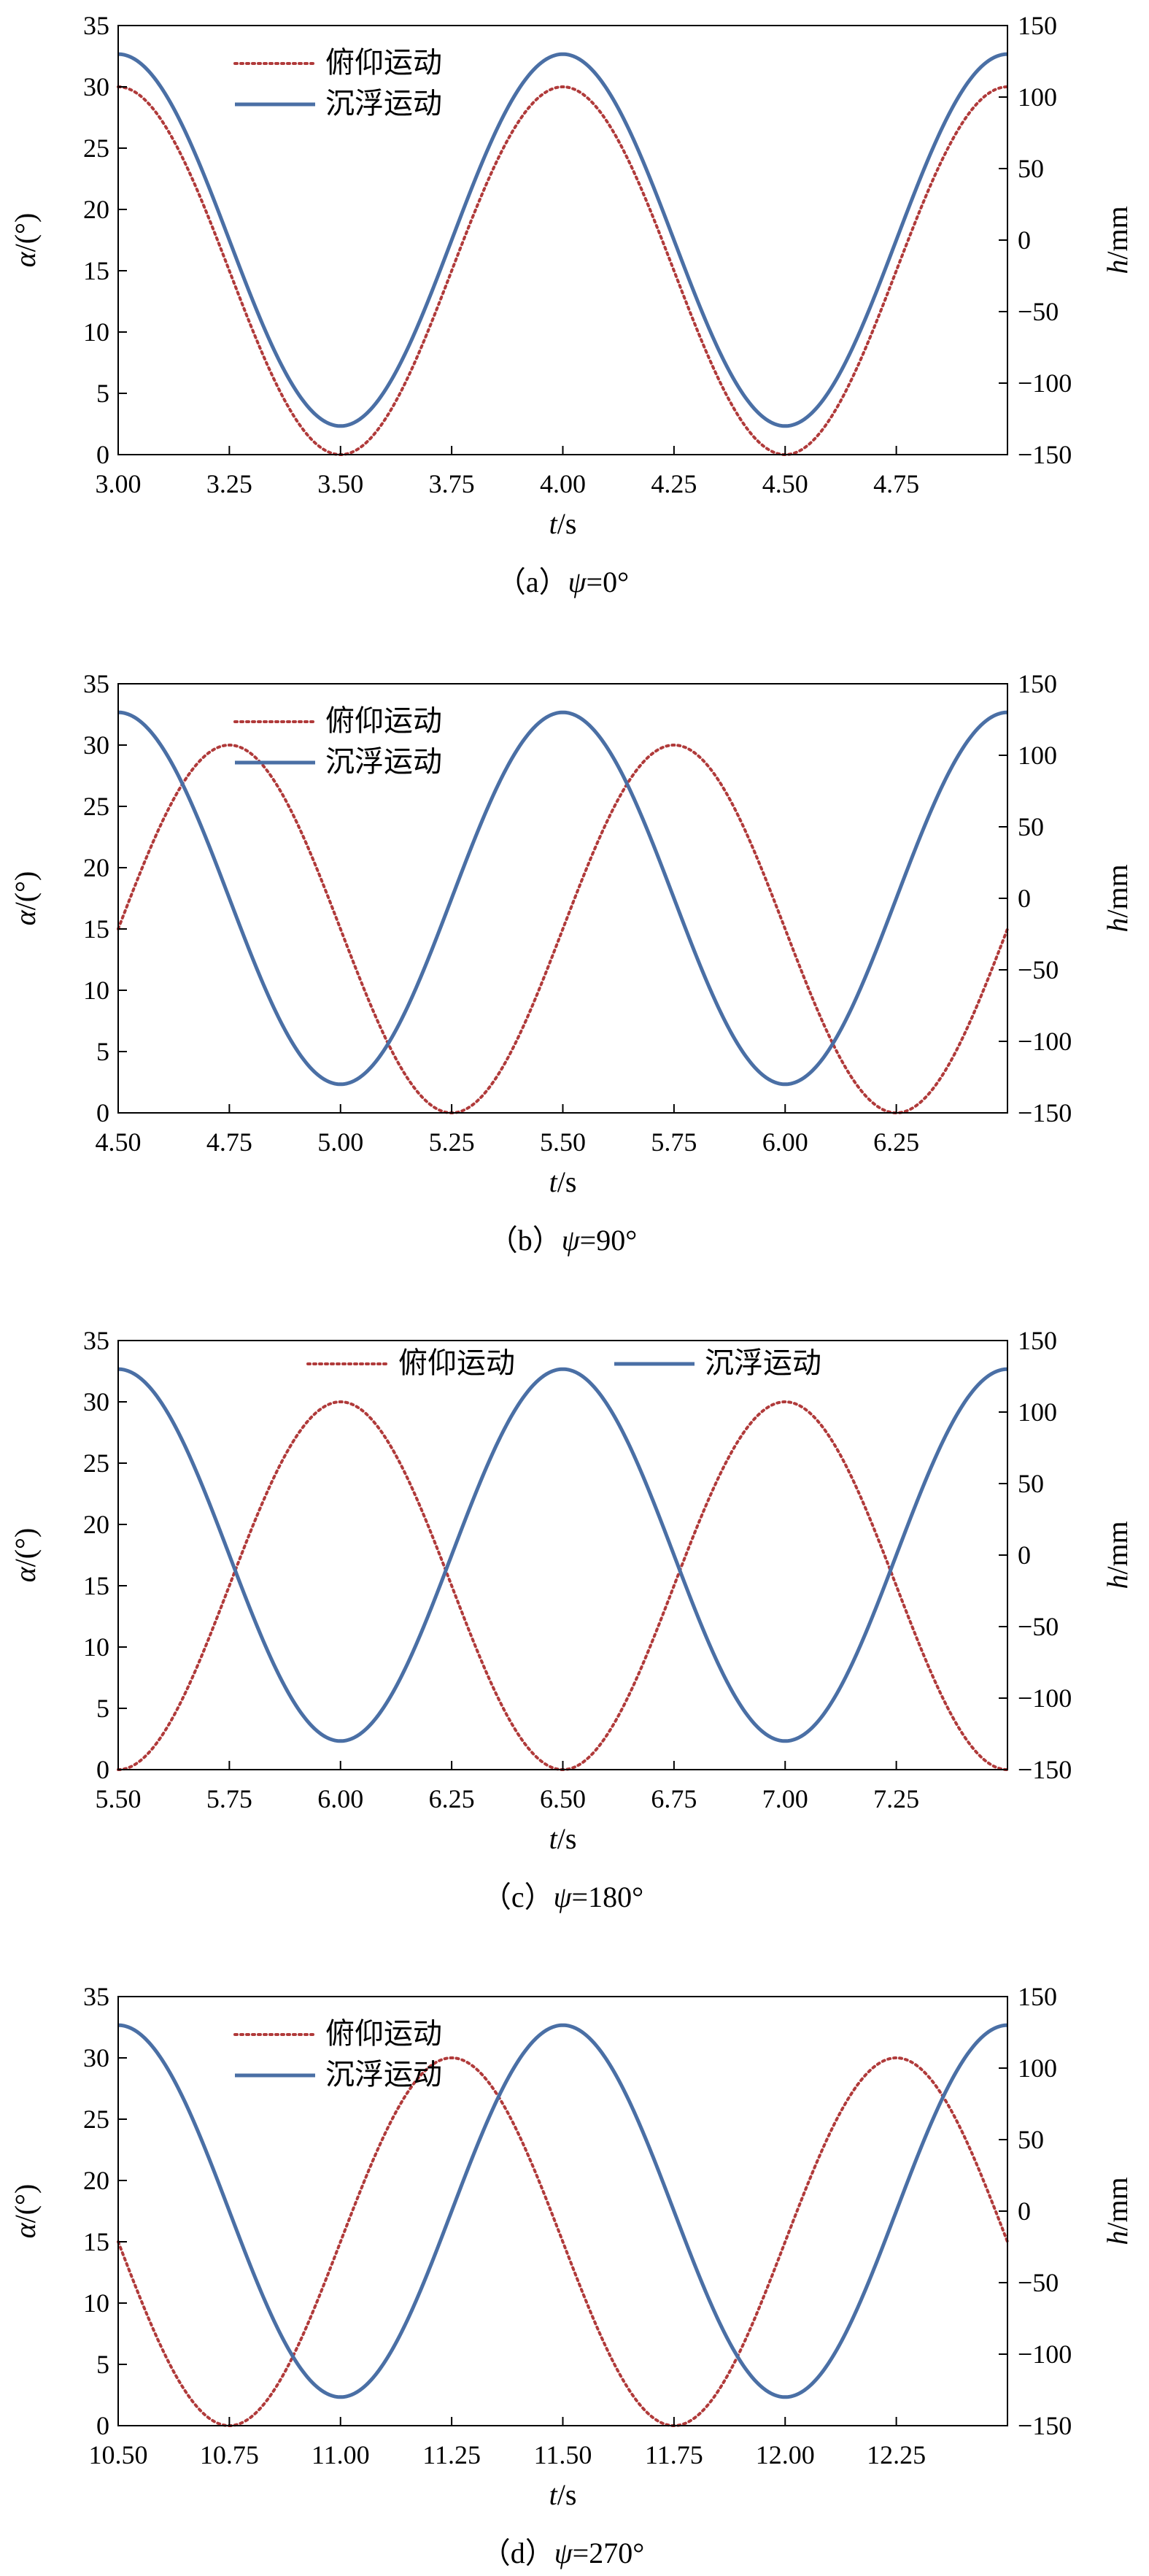  What do you see at coordinates (896, 1798) in the screenshot?
I see `x-tick-label: 7.25` at bounding box center [896, 1798].